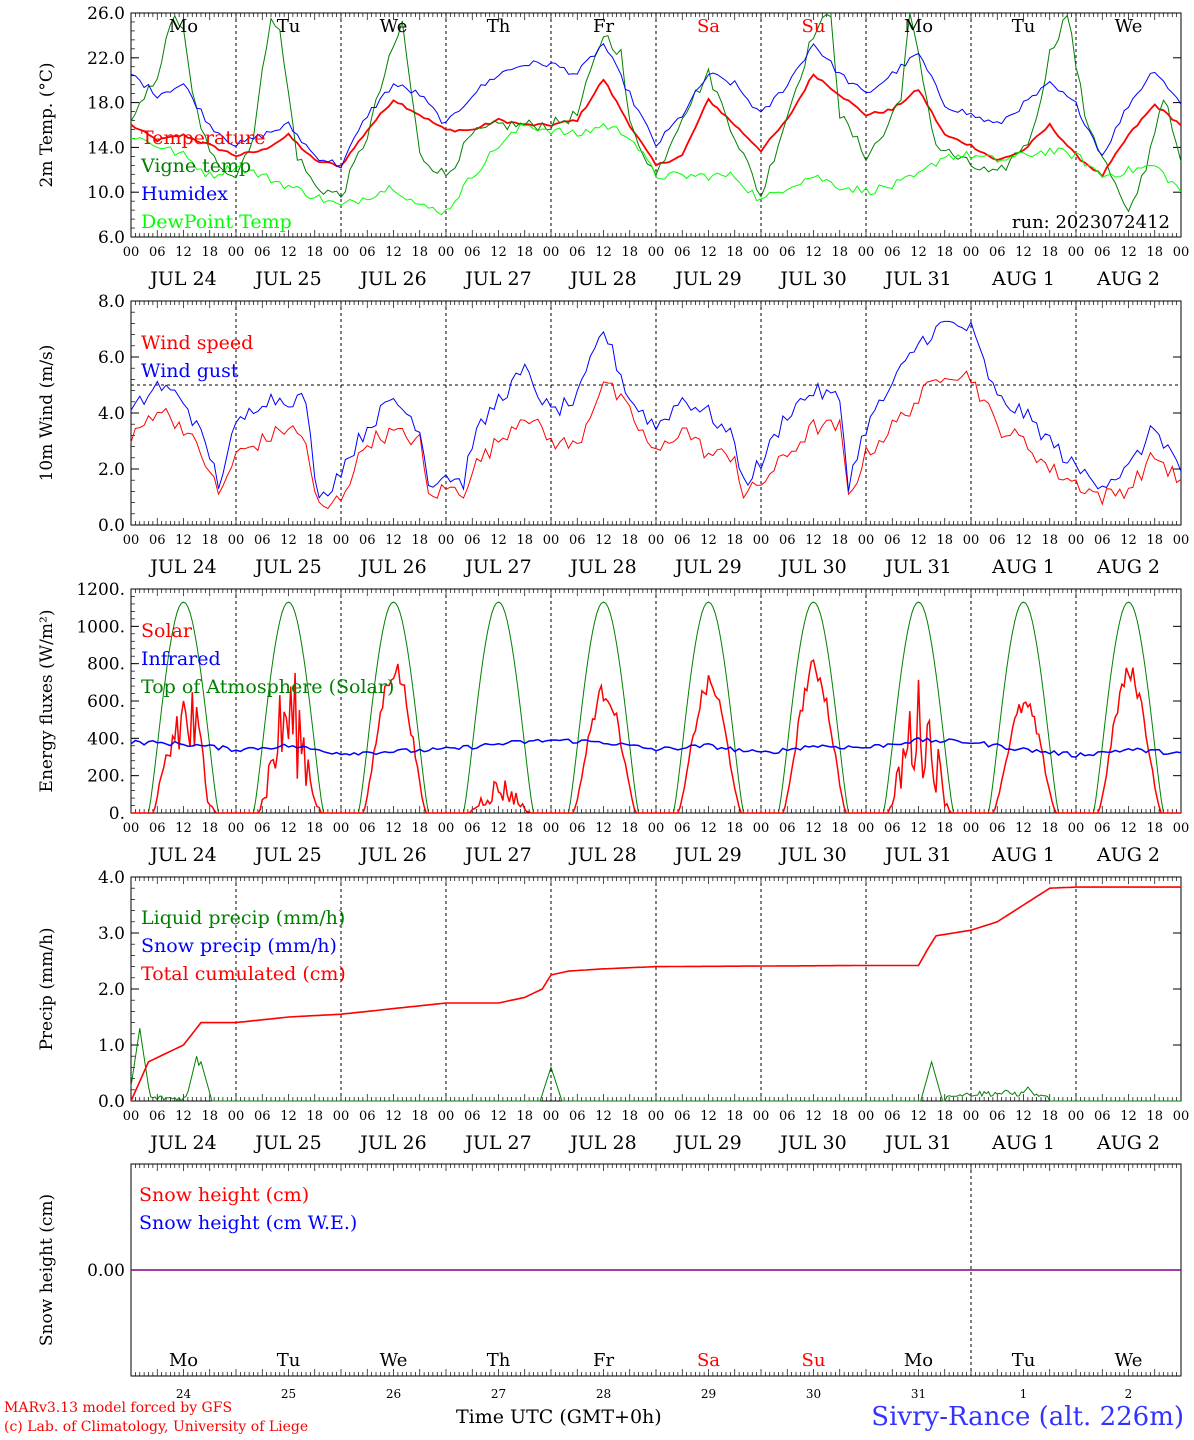  I want to click on y-tick-label: 14.0, so click(106, 148).